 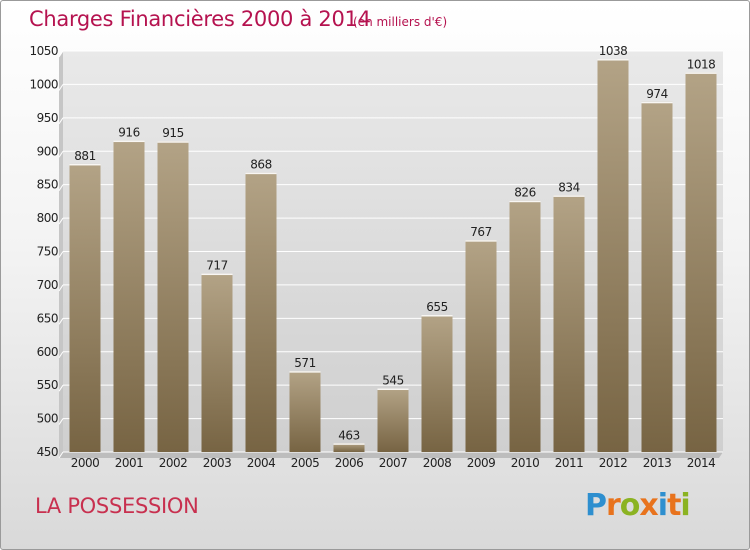 I want to click on bar-2008, so click(x=437, y=383).